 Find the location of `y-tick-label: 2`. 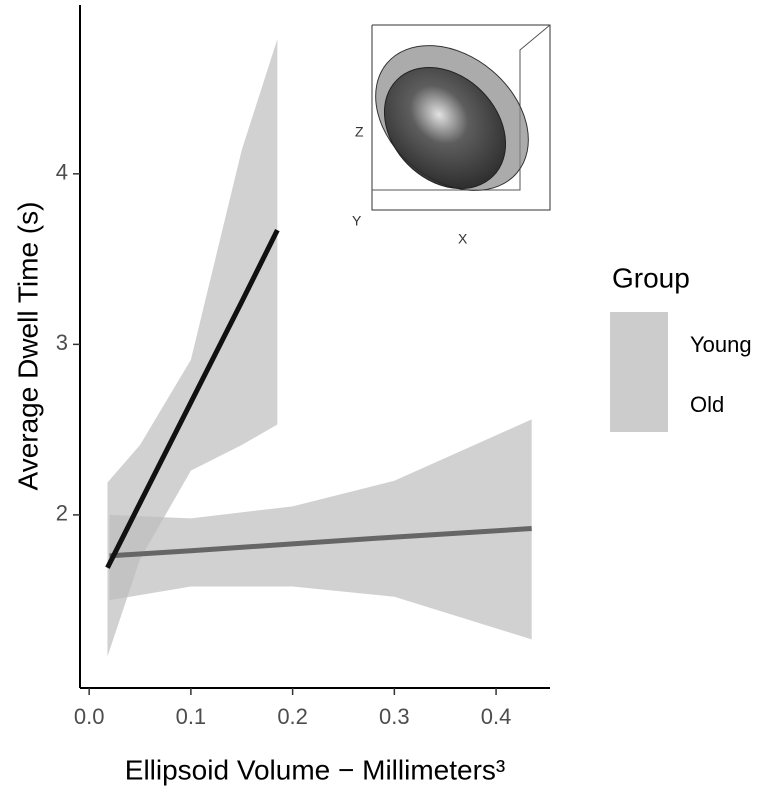

y-tick-label: 2 is located at coordinates (62, 513).